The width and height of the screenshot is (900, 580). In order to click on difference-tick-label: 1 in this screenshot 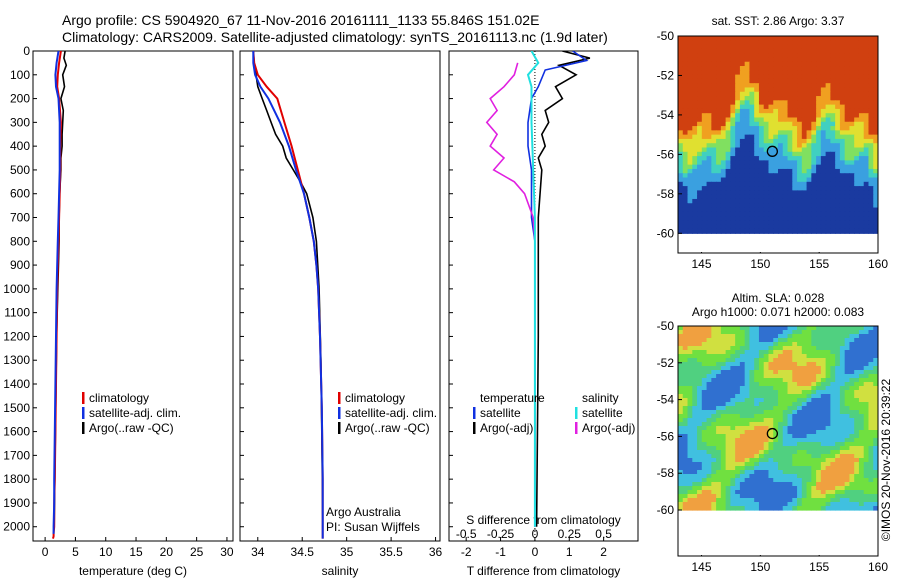, I will do `click(569, 552)`.